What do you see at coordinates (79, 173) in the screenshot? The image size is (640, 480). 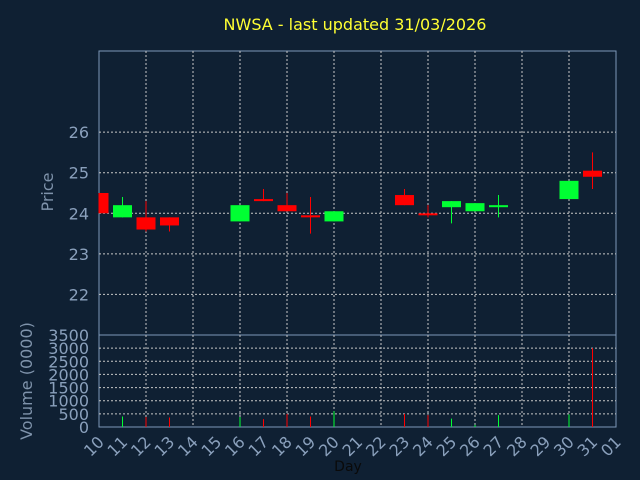 I see `price-tick-label: 25` at bounding box center [79, 173].